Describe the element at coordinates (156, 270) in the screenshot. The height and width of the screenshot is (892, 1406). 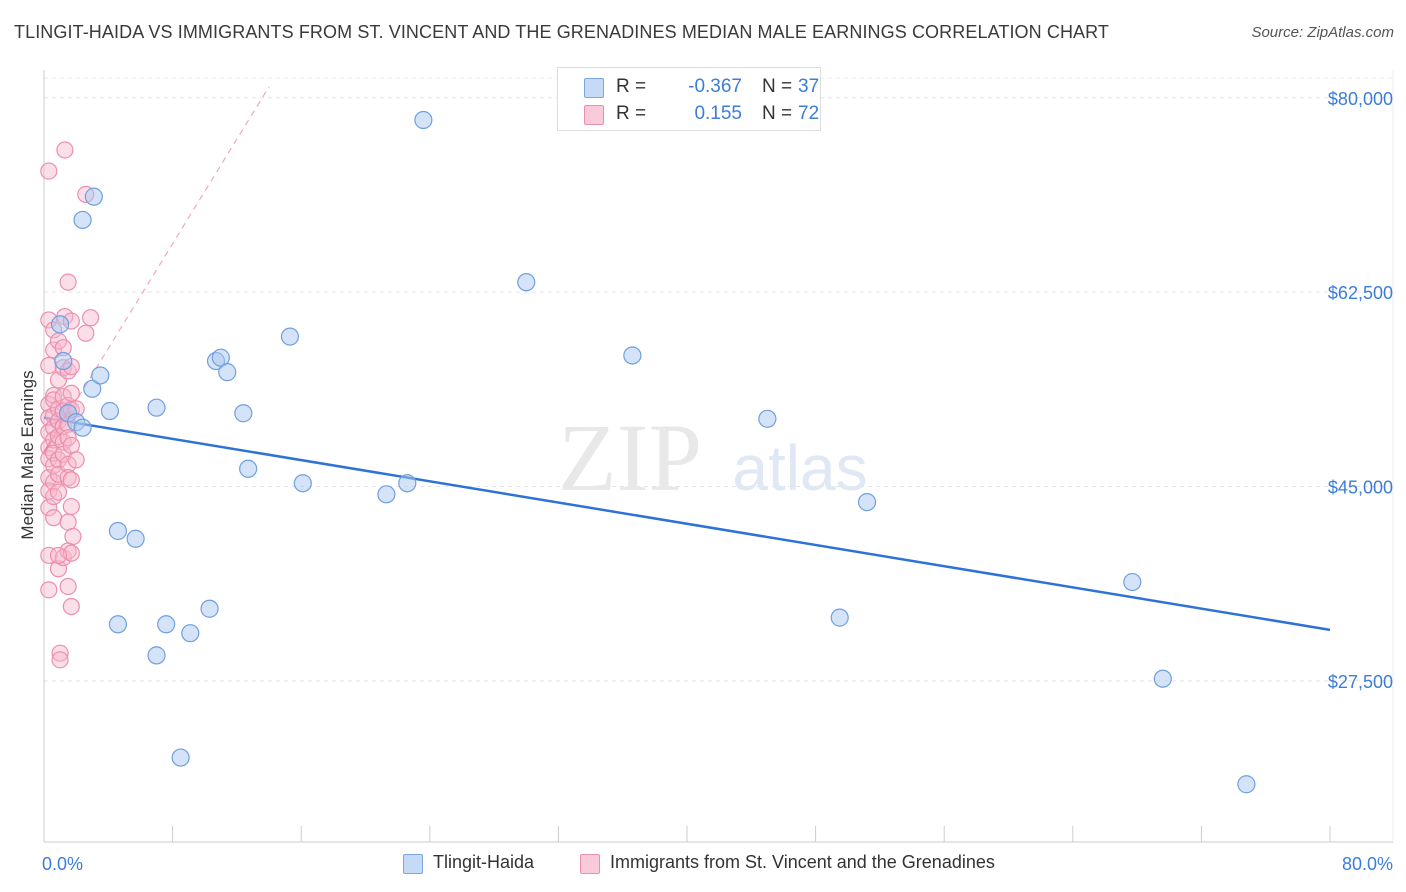
I see `immigrants-trend-extension` at that location.